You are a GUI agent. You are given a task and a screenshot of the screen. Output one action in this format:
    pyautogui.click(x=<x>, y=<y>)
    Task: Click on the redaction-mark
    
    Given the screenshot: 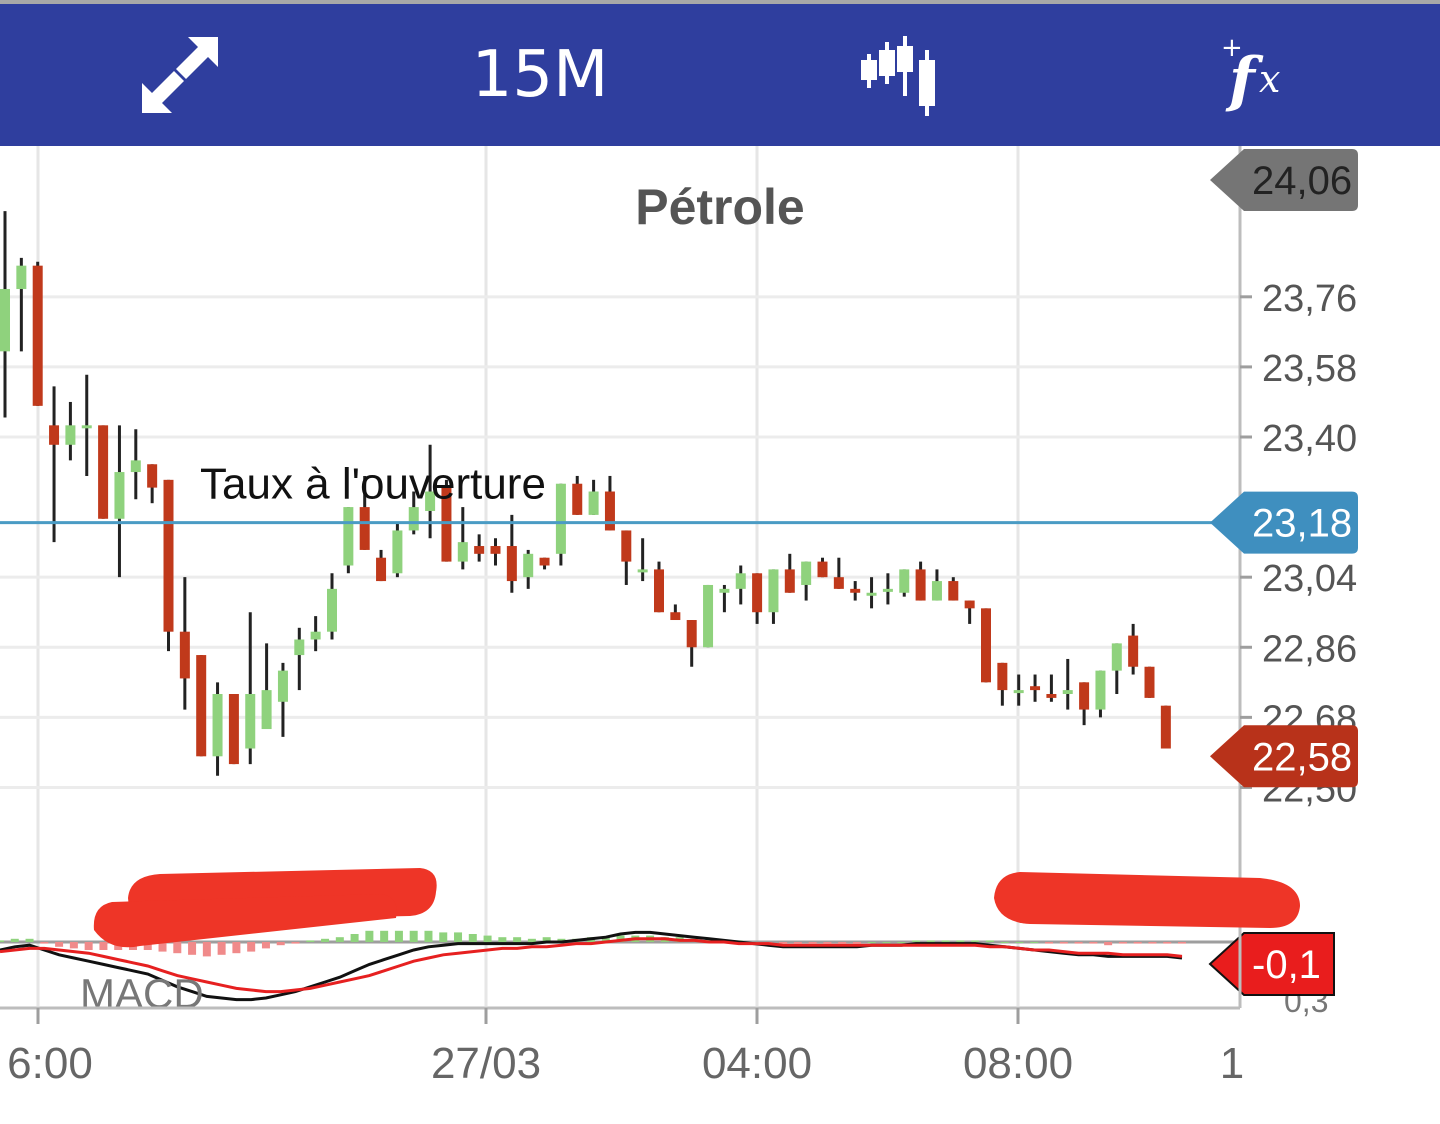 What is the action you would take?
    pyautogui.click(x=1147, y=900)
    